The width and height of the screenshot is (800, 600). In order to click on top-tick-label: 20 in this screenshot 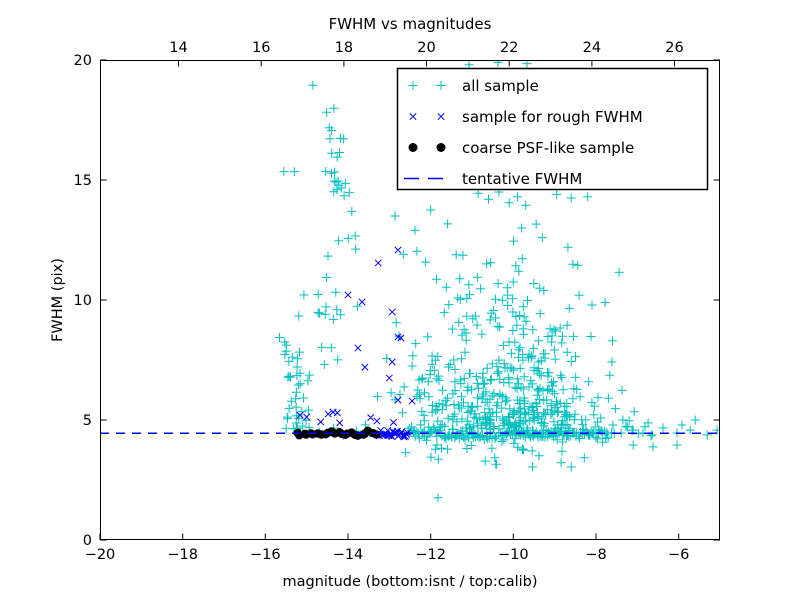, I will do `click(426, 48)`.